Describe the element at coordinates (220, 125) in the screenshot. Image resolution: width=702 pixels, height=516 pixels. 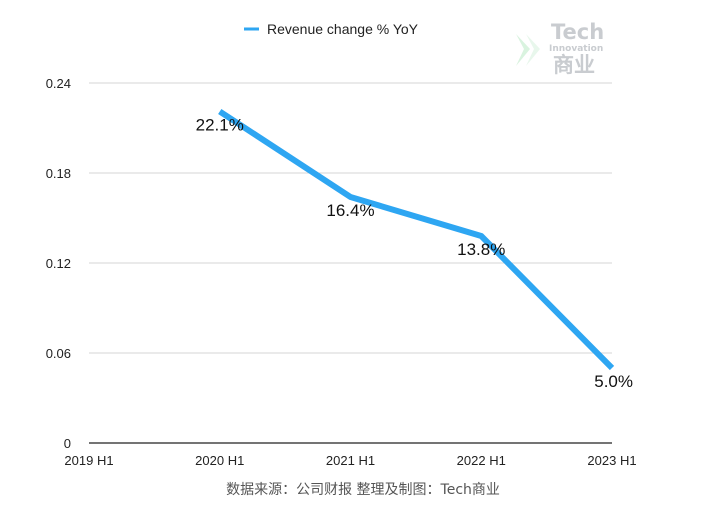
I see `data-label: 22.1%` at that location.